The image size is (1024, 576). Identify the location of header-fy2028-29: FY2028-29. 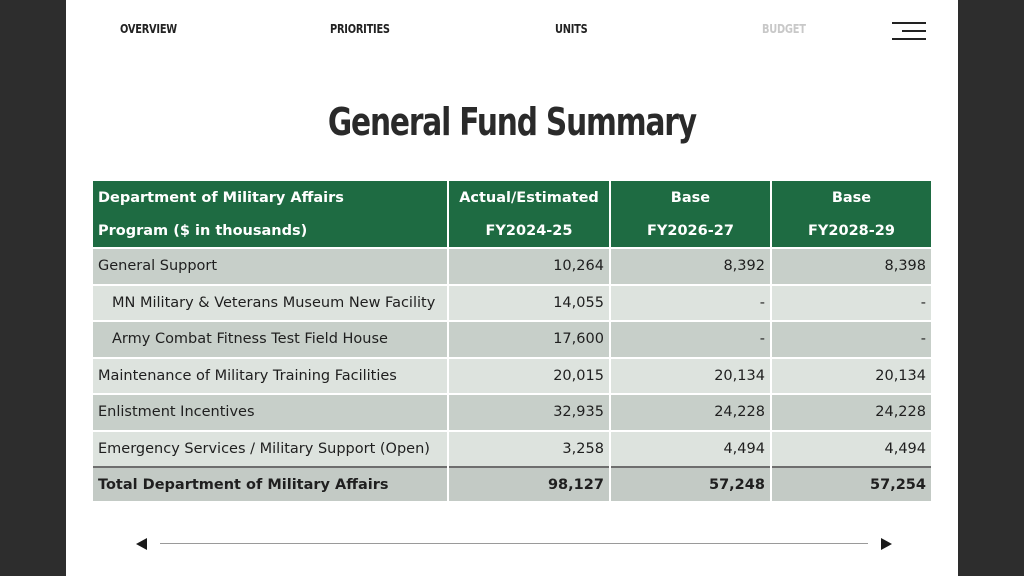
(850, 231).